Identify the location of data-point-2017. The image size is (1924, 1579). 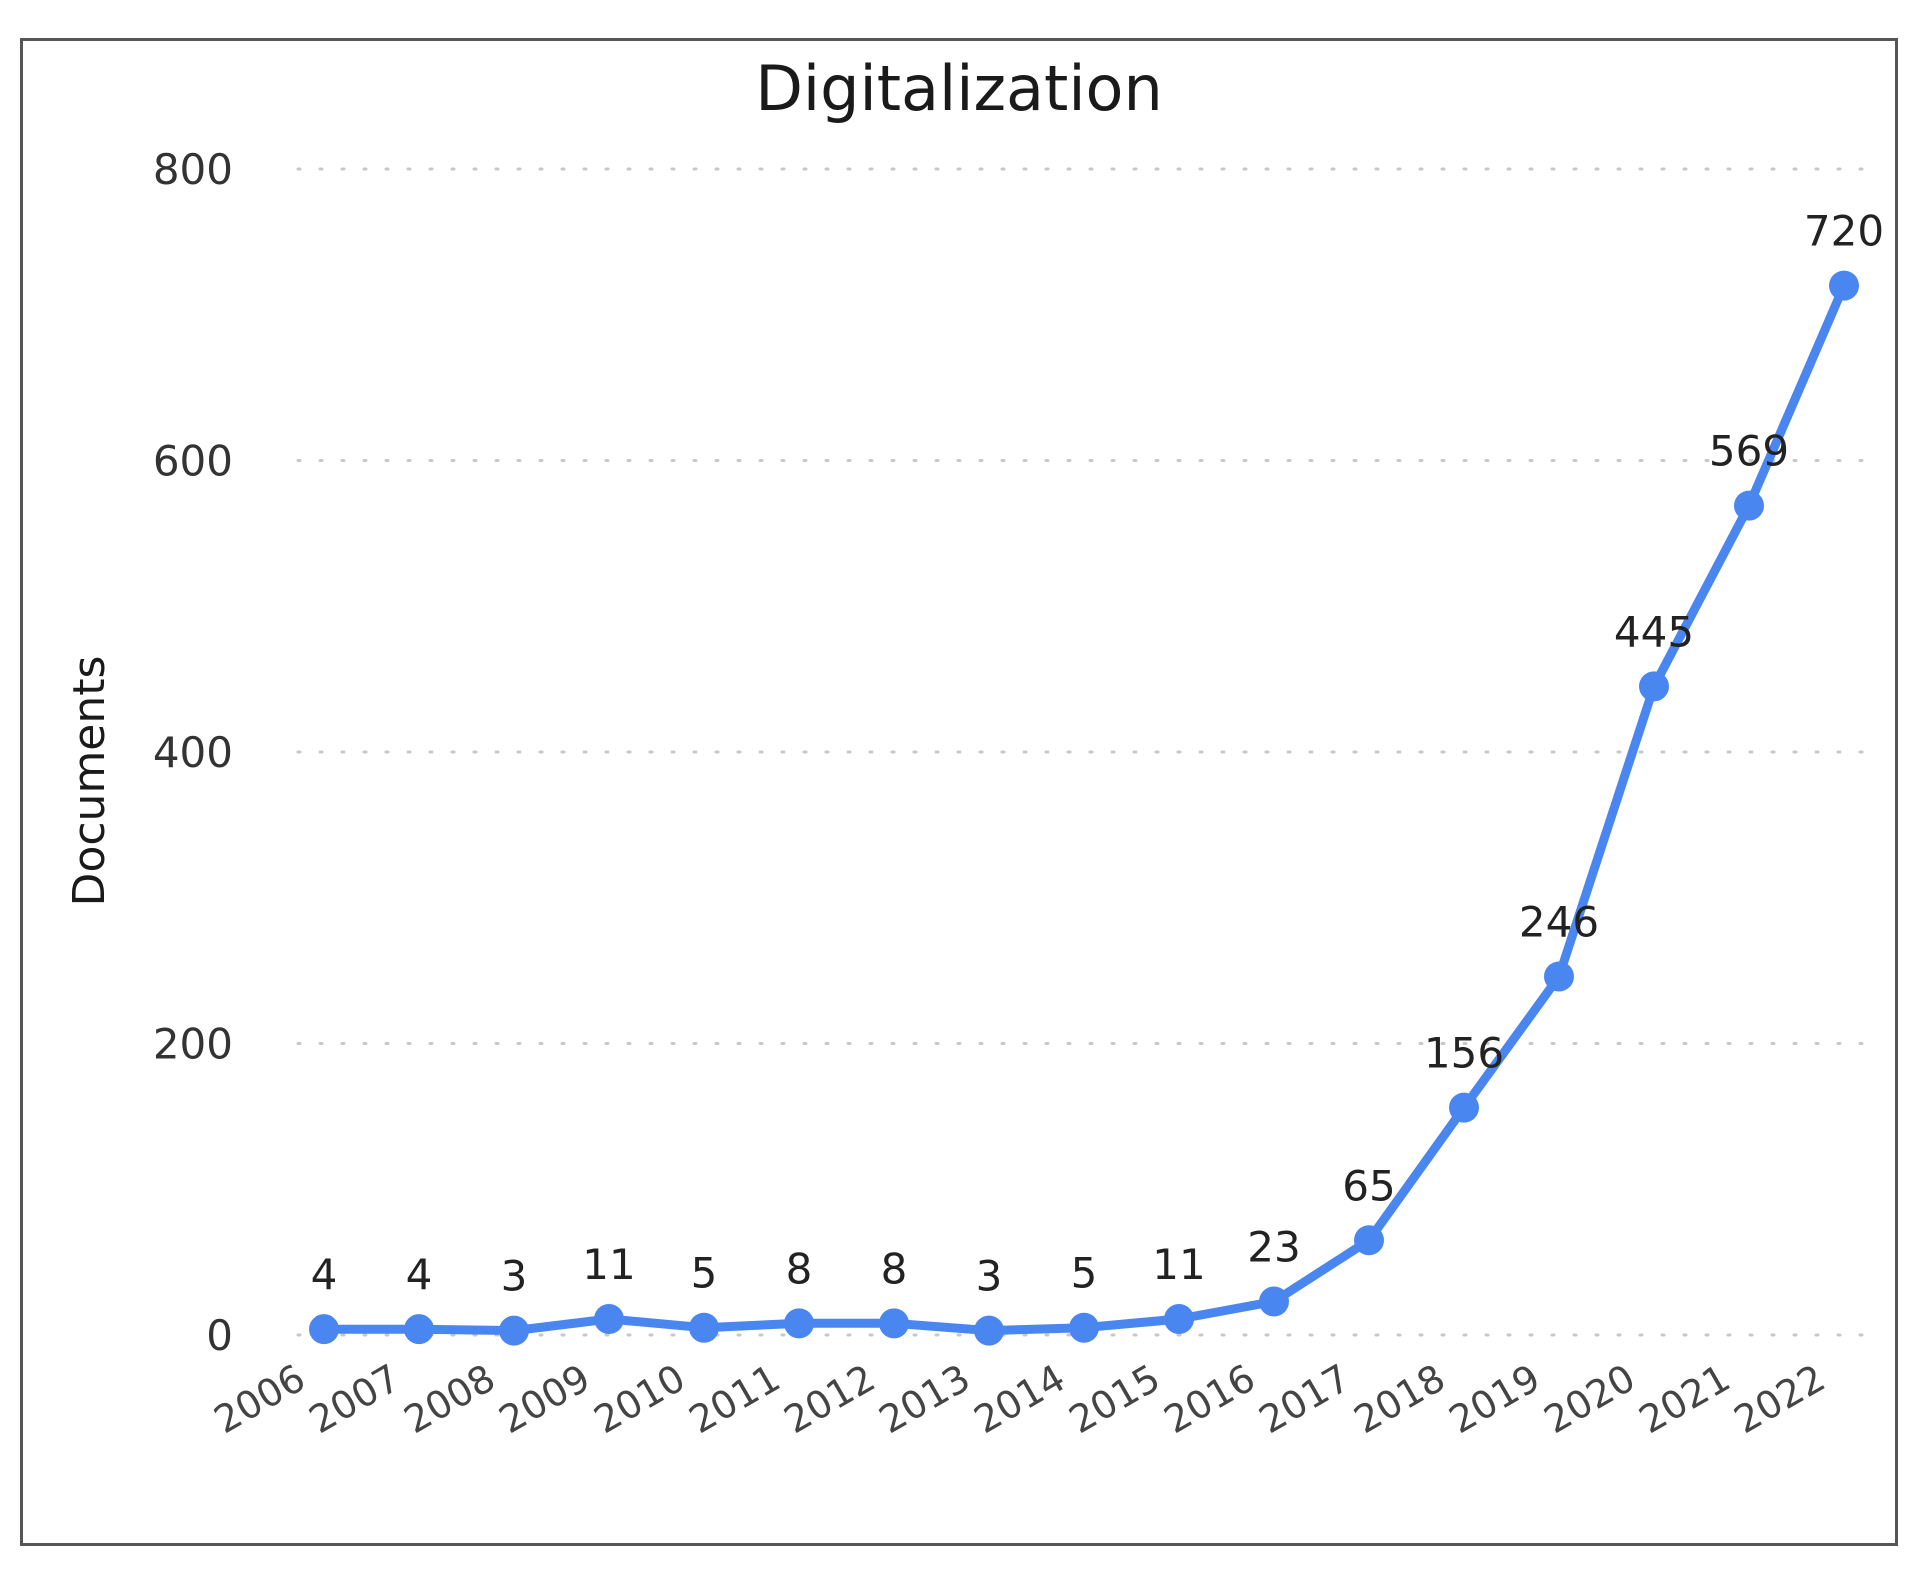
(1369, 1240).